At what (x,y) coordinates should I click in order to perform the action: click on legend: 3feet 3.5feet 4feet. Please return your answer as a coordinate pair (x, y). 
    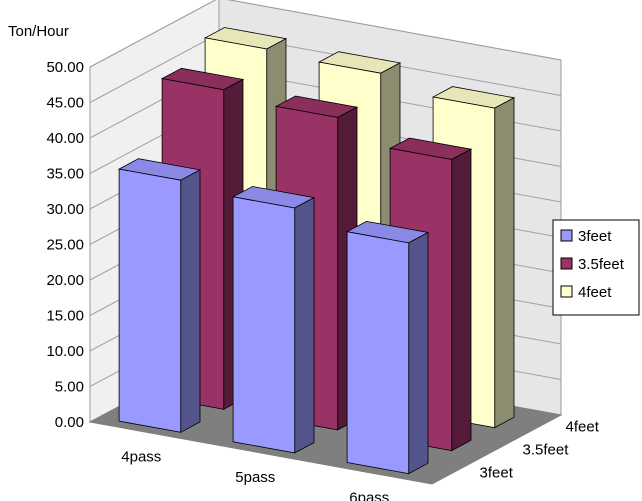
    Looking at the image, I should click on (596, 267).